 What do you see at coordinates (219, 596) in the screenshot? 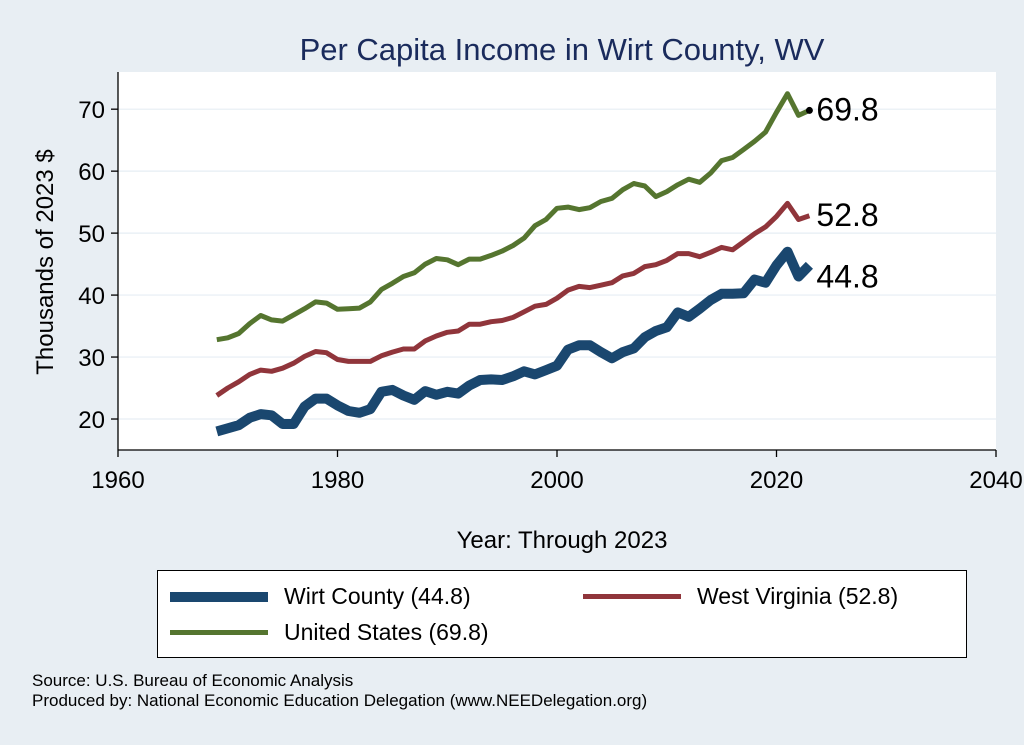
I see `legend-swatch-wirt-county` at bounding box center [219, 596].